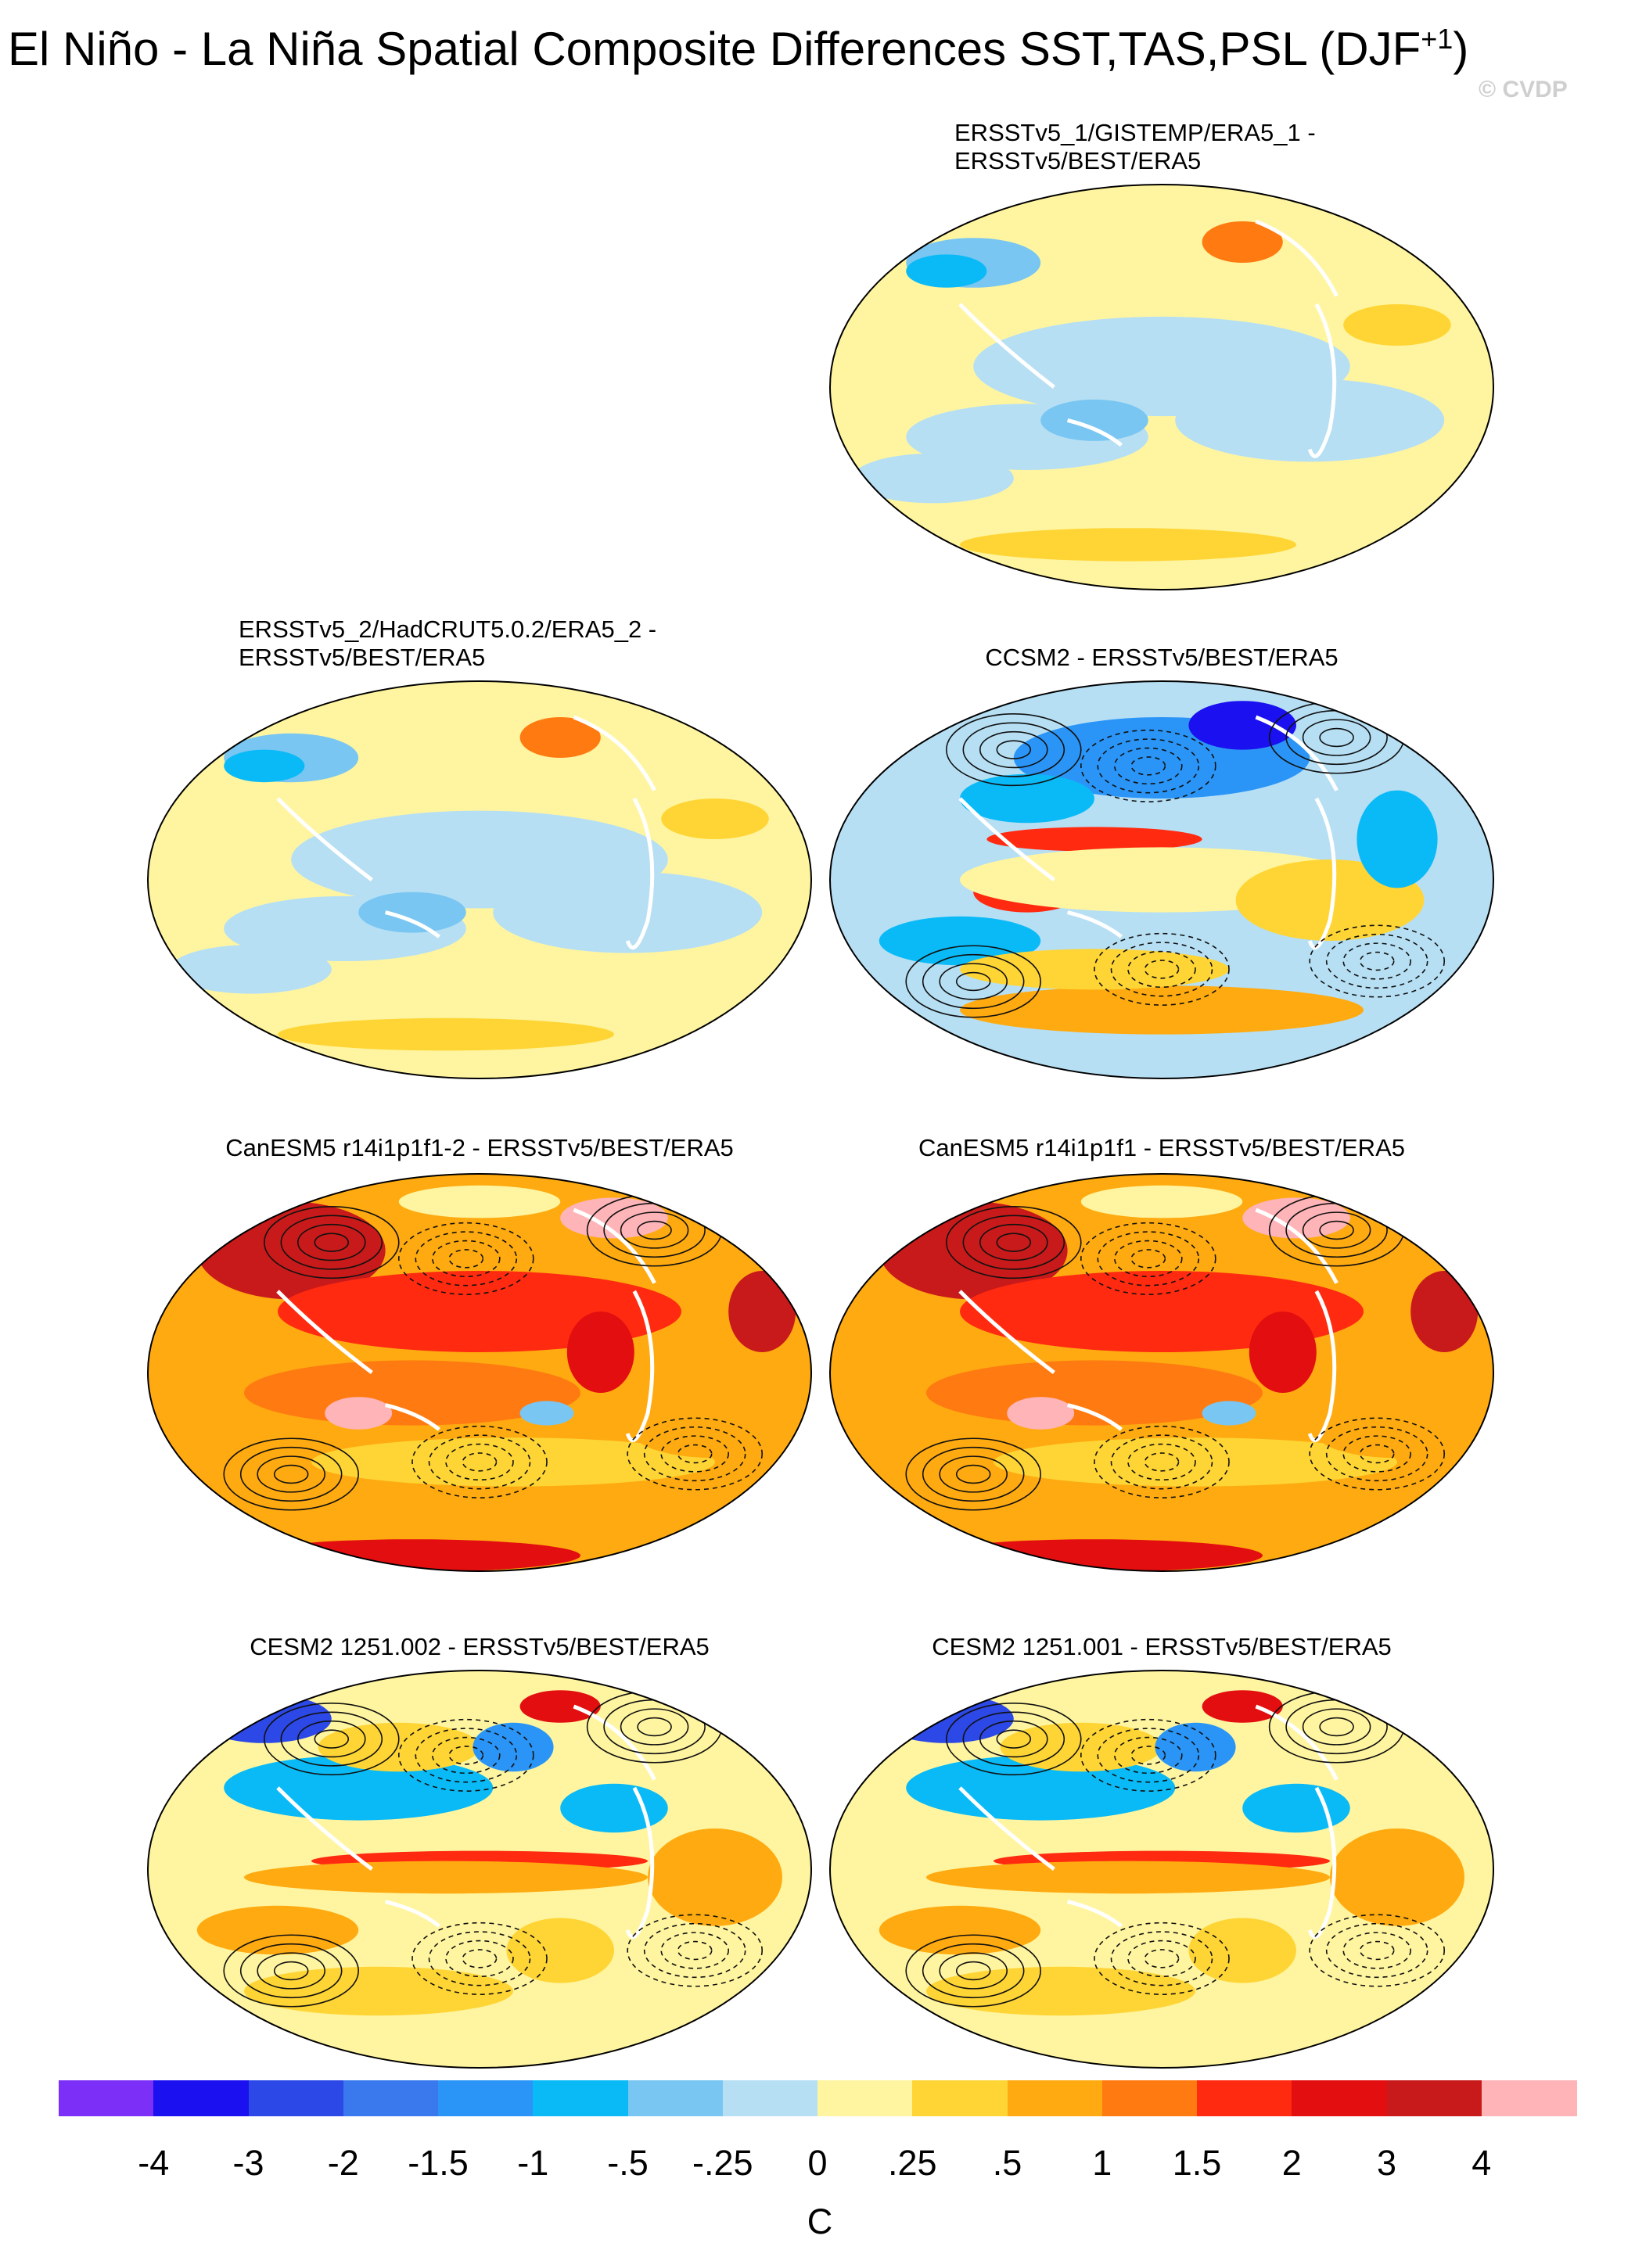 This screenshot has width=1635, height=2268. I want to click on colorbar-tick-label: 1, so click(1102, 2163).